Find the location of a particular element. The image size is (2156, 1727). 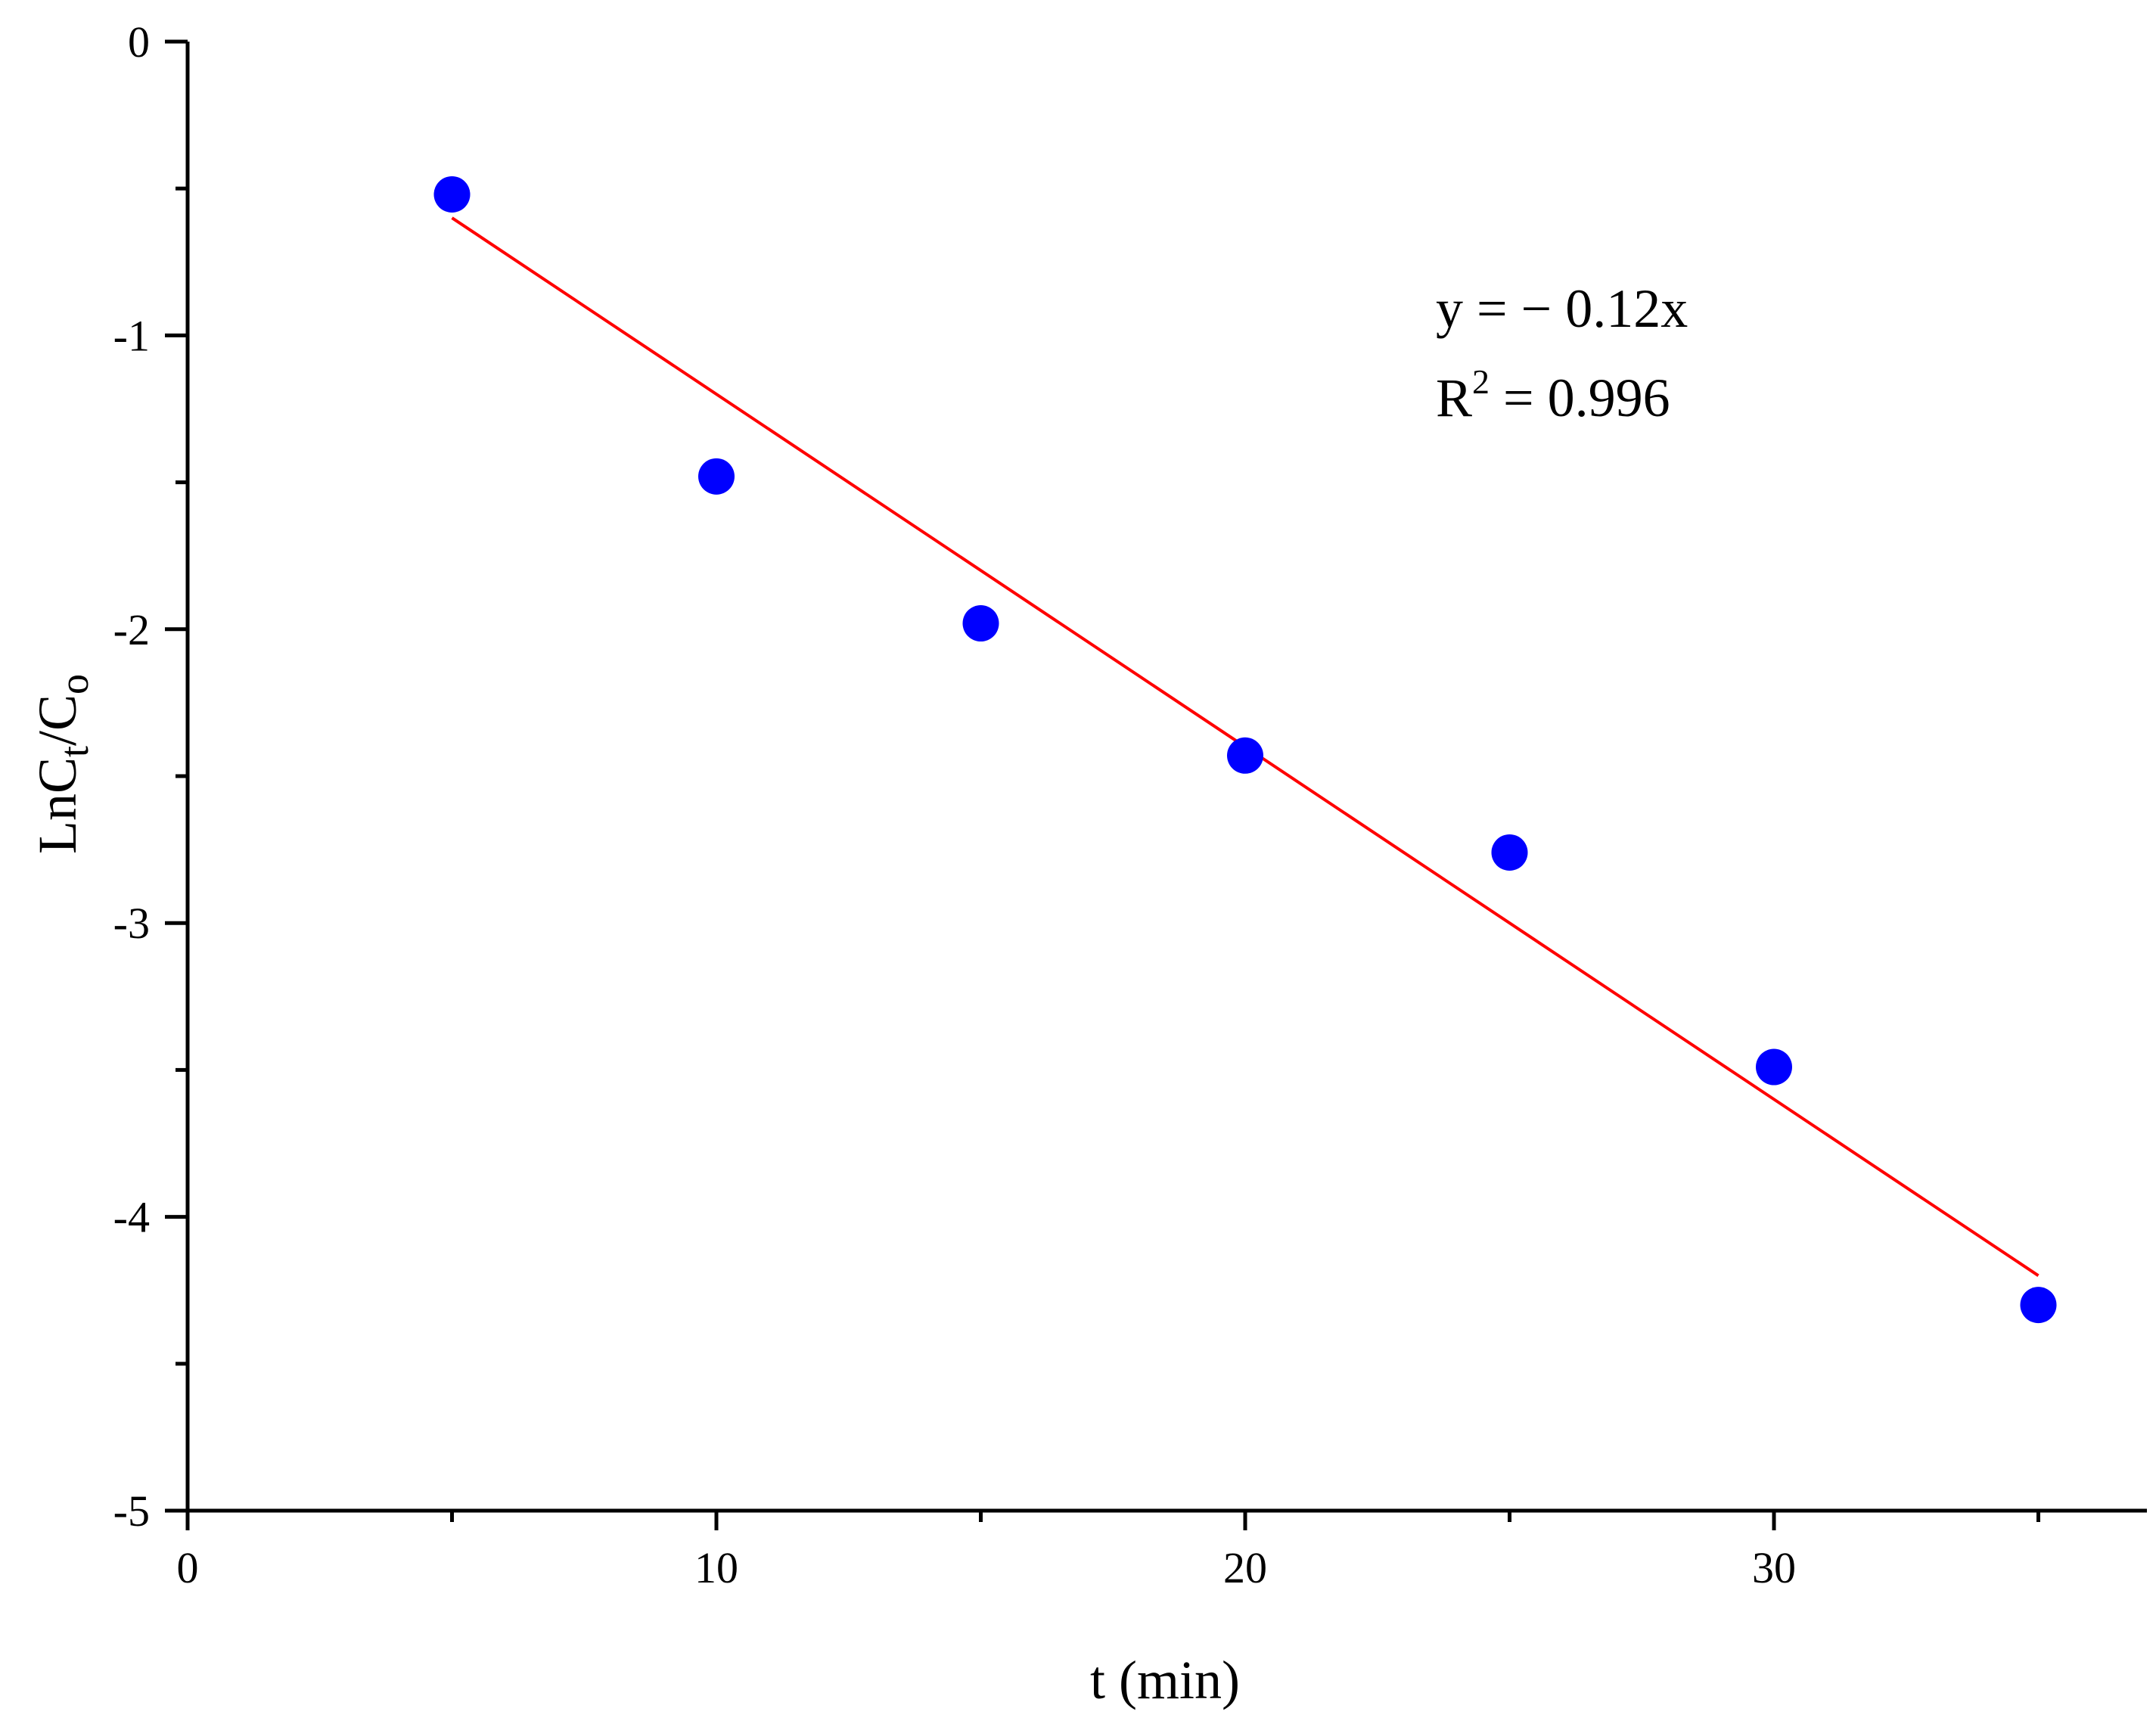

x-tick-label: 30 is located at coordinates (1774, 1567).